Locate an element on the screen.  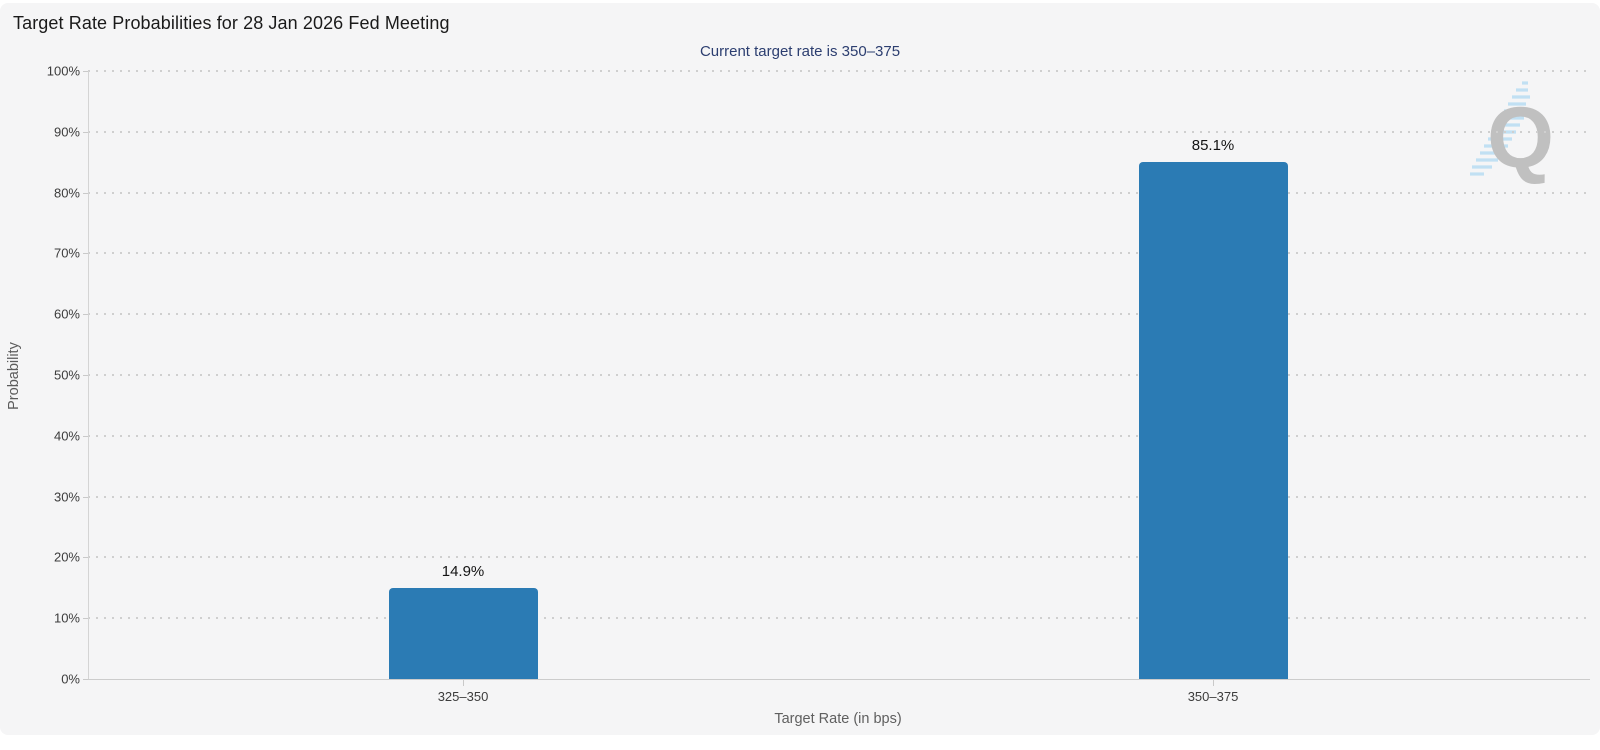
y-axis-tick-label: 70% is located at coordinates (66, 253).